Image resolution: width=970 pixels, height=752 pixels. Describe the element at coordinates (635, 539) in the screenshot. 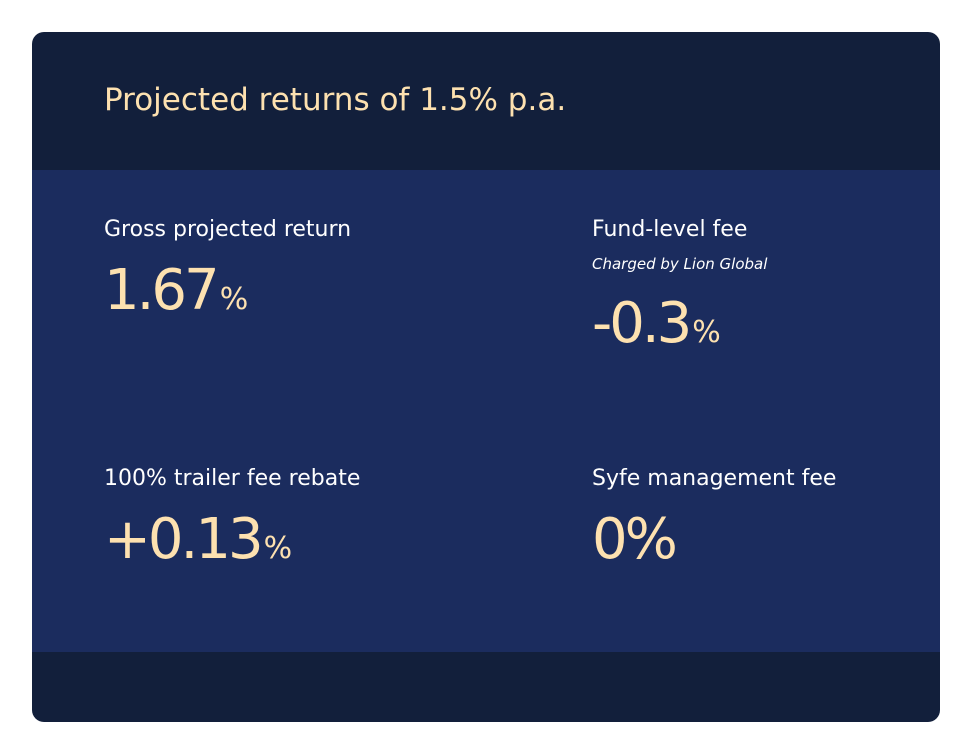

I see `metric-number: 0%` at that location.